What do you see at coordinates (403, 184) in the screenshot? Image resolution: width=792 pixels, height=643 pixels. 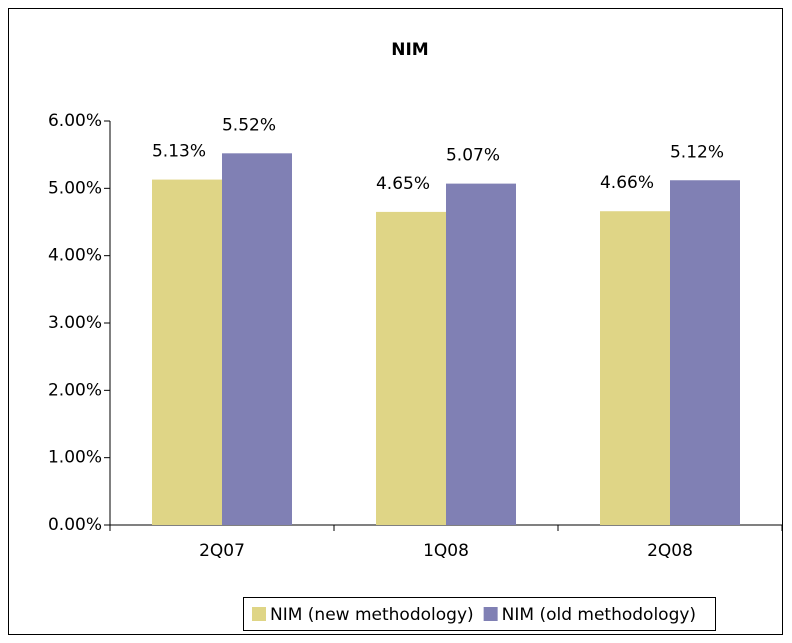 I see `value-label: 4.65%` at bounding box center [403, 184].